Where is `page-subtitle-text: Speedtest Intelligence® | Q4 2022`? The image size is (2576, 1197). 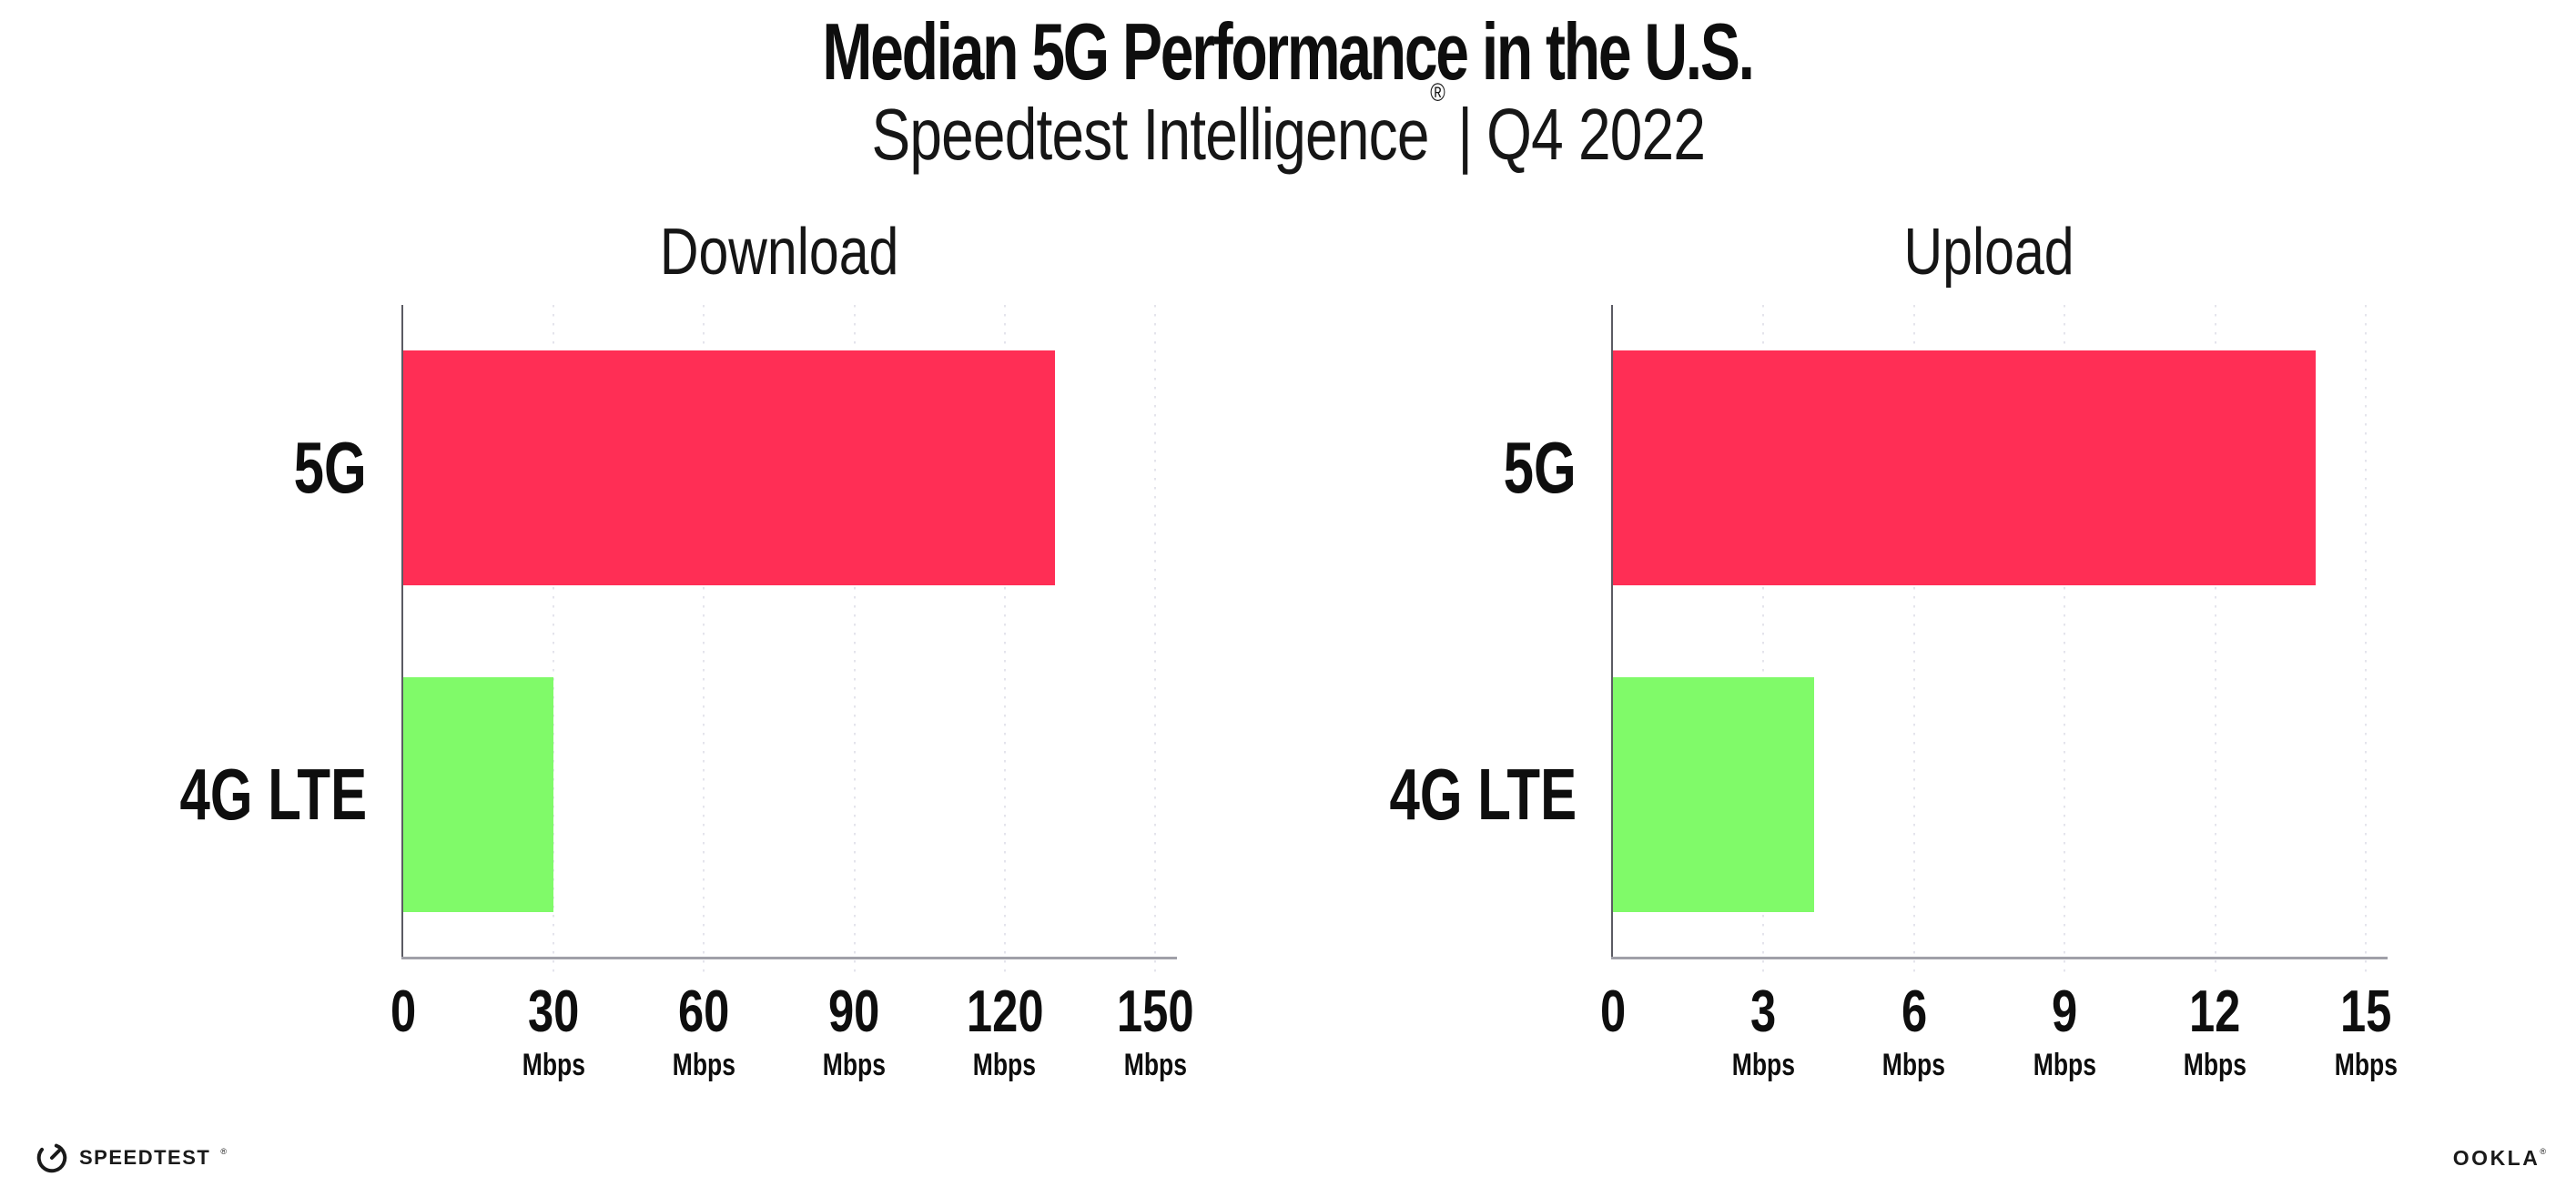 page-subtitle-text: Speedtest Intelligence® | Q4 2022 is located at coordinates (1288, 128).